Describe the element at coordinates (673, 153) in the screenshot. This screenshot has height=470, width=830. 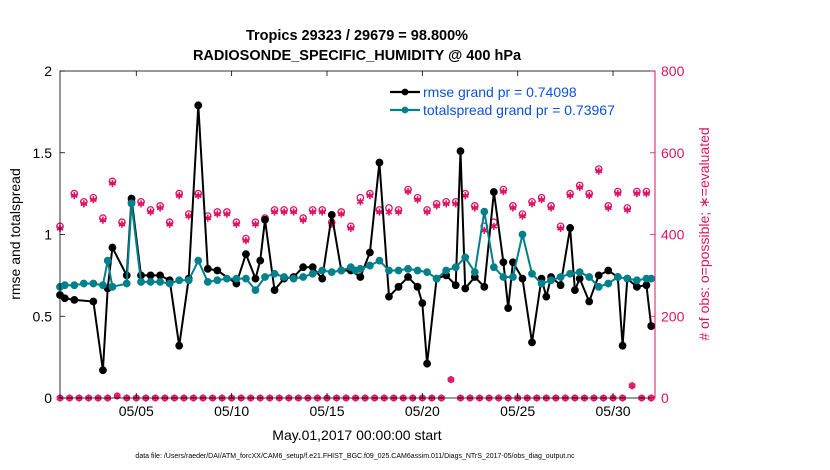
I see `y2-tick-label: 600` at that location.